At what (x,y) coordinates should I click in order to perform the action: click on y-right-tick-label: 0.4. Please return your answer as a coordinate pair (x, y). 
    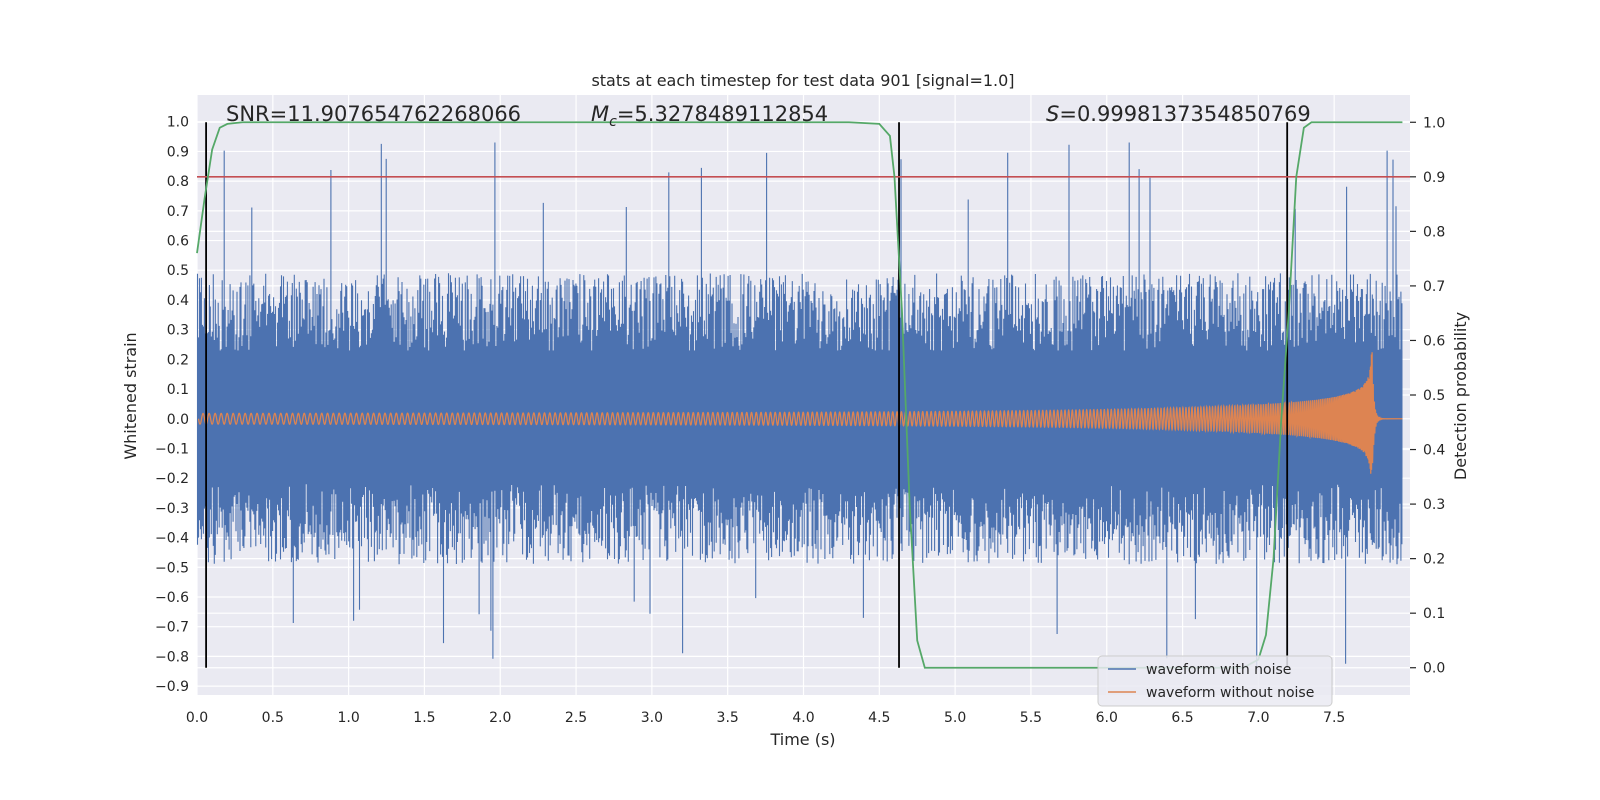
    Looking at the image, I should click on (1434, 451).